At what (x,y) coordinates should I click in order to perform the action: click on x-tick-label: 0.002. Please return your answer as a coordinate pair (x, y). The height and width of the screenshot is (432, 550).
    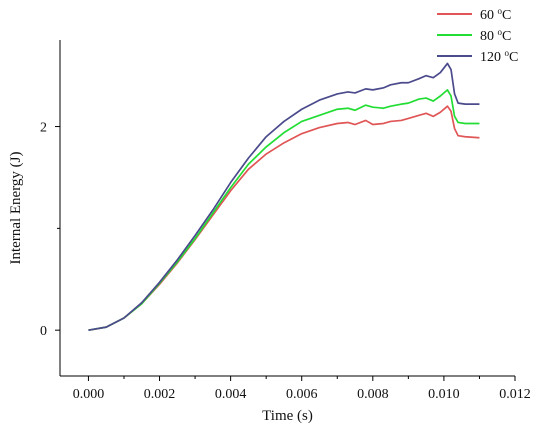
    Looking at the image, I should click on (160, 394).